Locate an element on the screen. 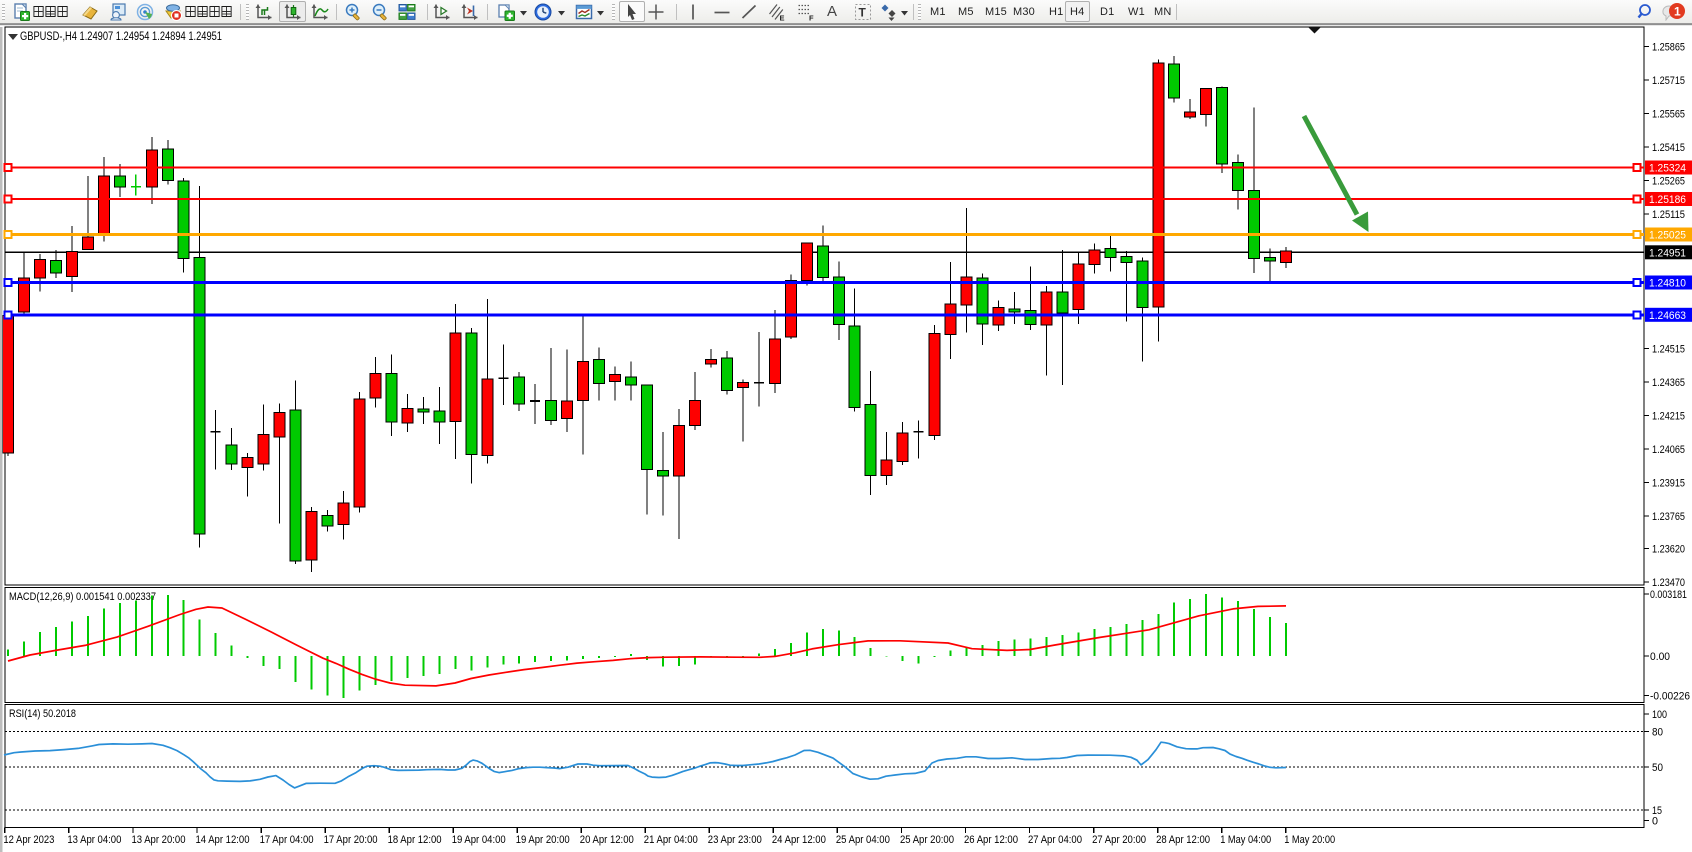 Image resolution: width=1692 pixels, height=852 pixels. svg-text: 1.24810 is located at coordinates (1667, 284).